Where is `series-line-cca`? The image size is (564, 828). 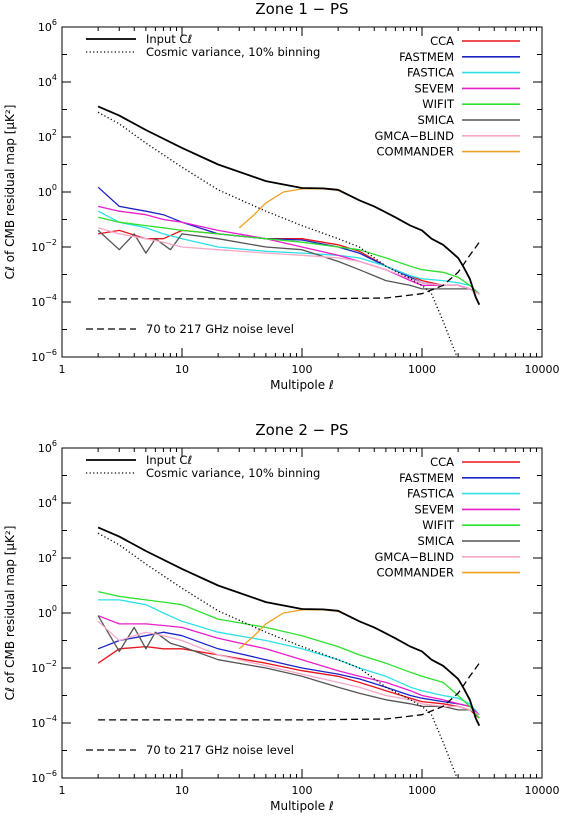 series-line-cca is located at coordinates (288, 682).